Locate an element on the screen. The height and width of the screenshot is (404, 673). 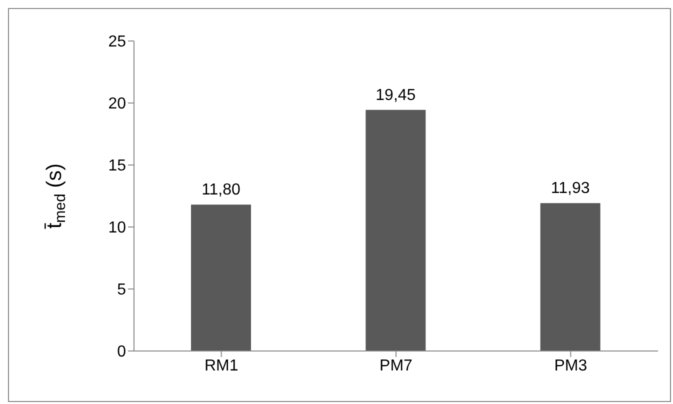
y-tick-label: 25 is located at coordinates (117, 42).